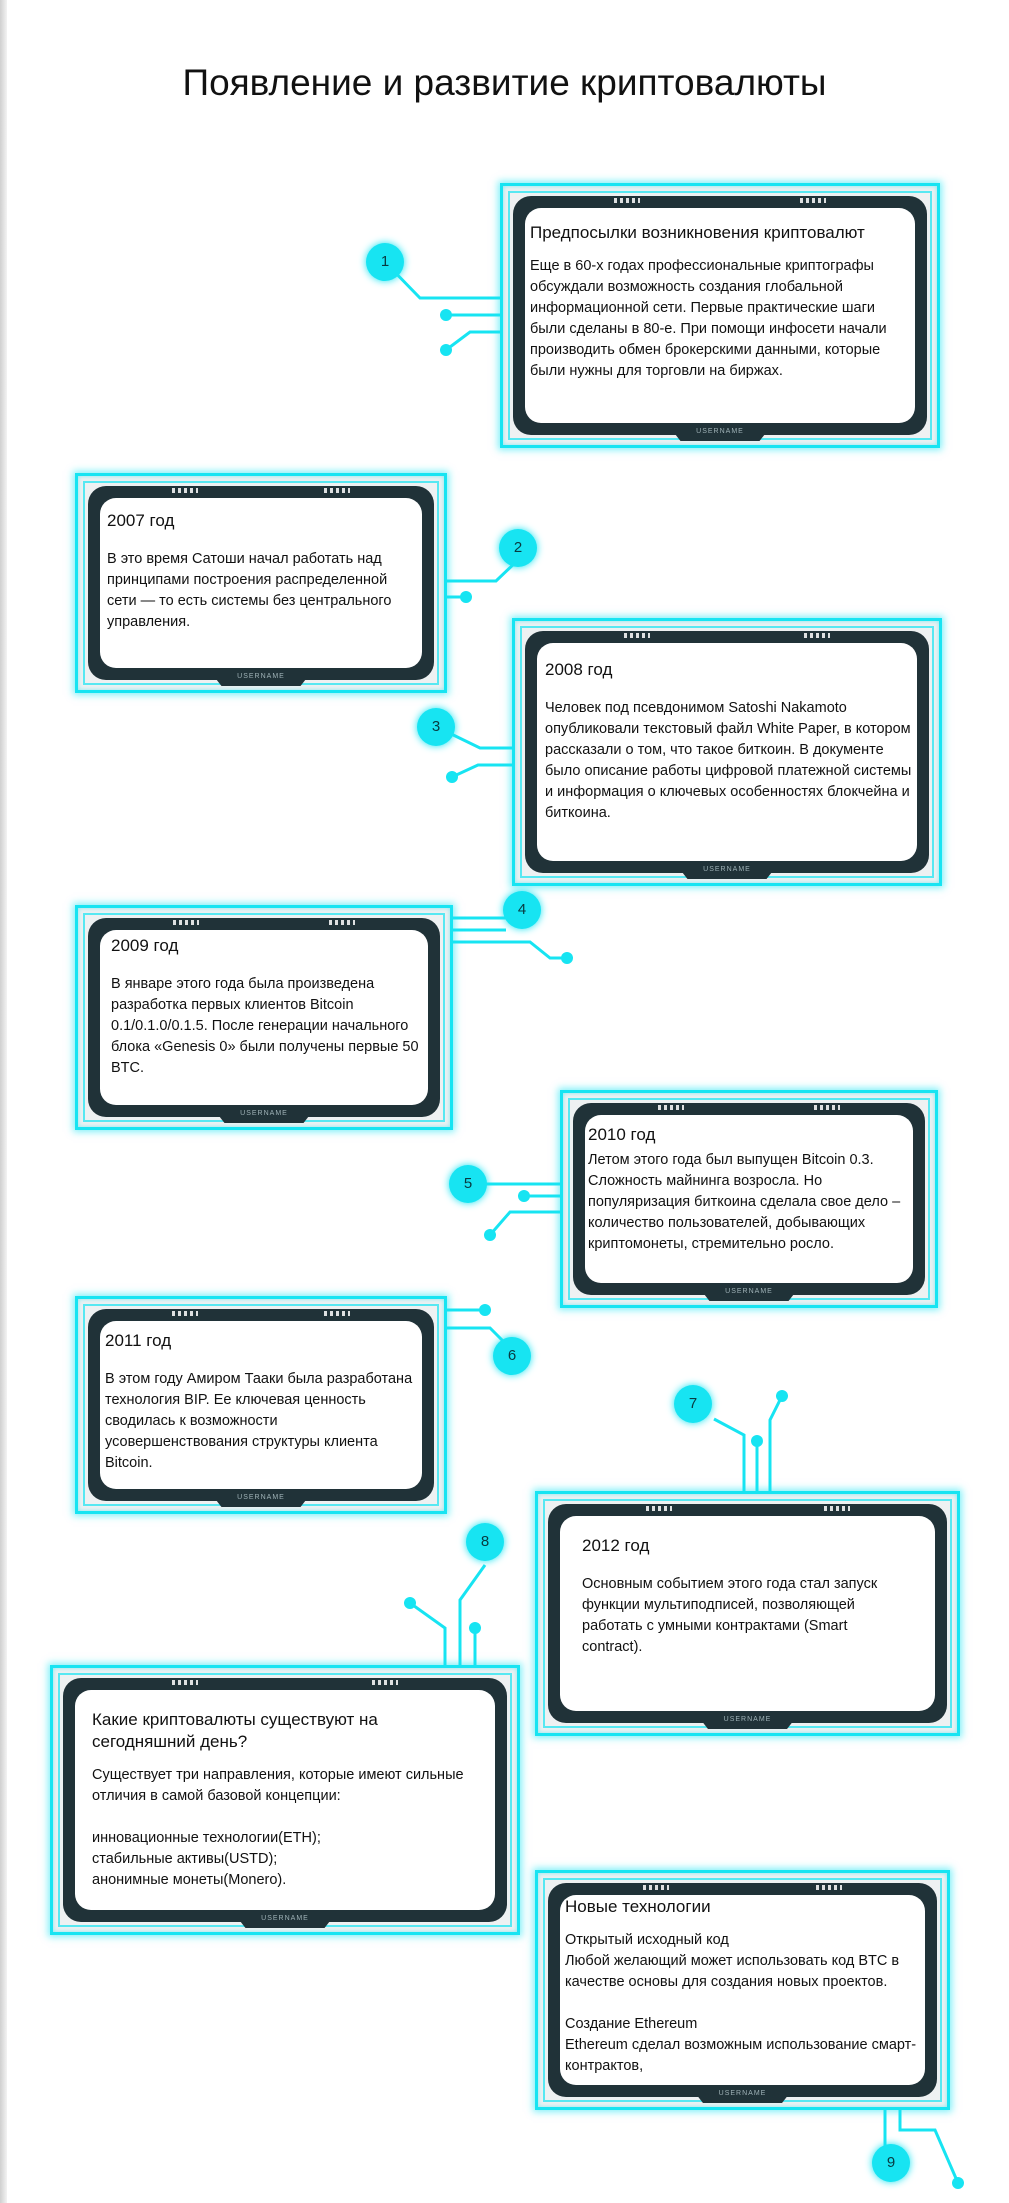 Image resolution: width=1009 pixels, height=2203 pixels. Describe the element at coordinates (693, 1404) in the screenshot. I see `step-badge-7: 7` at that location.